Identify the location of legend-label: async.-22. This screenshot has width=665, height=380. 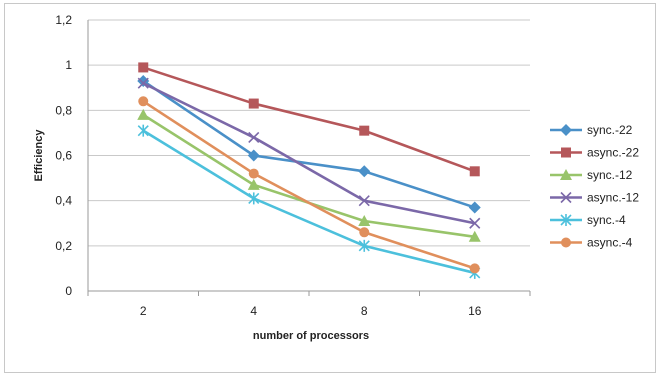
(613, 153).